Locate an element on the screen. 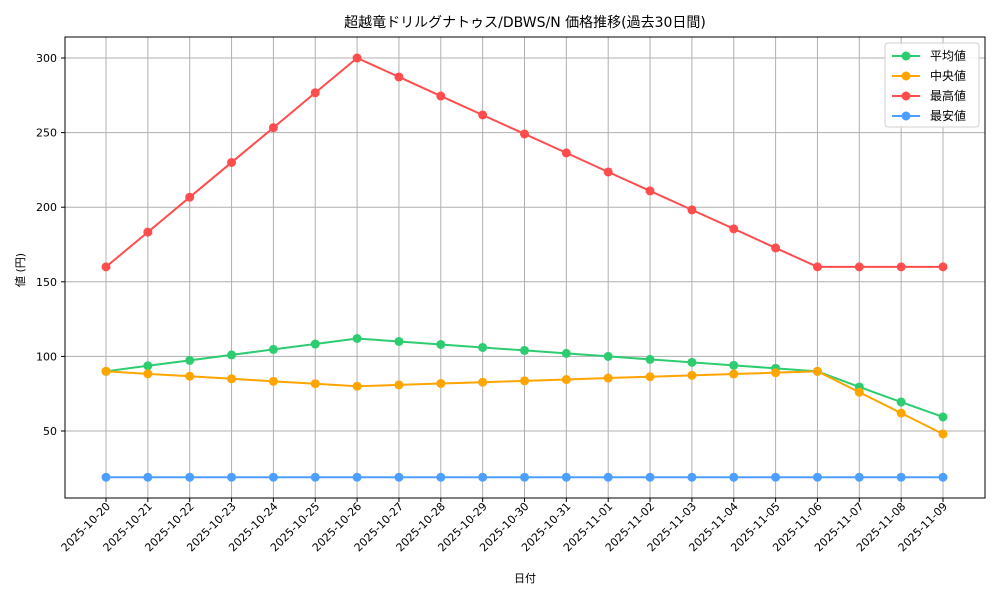  x-axis-label: 日付 is located at coordinates (525, 578).